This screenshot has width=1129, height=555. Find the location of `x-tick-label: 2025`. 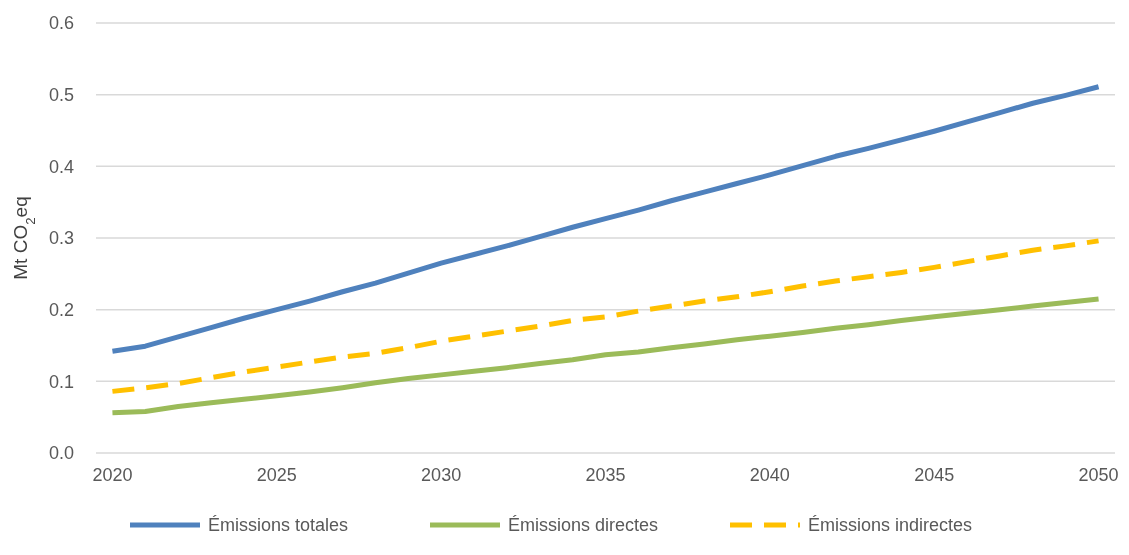

x-tick-label: 2025 is located at coordinates (276, 475).